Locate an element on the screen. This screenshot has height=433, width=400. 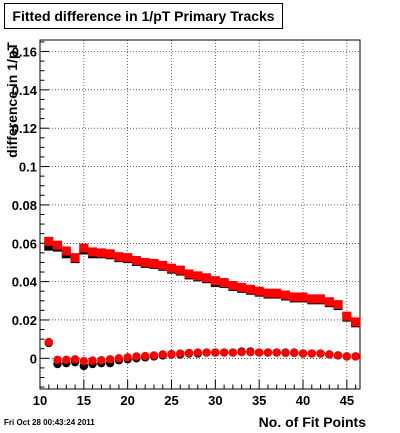
y-tick-label: 0.04 is located at coordinates (25, 282).